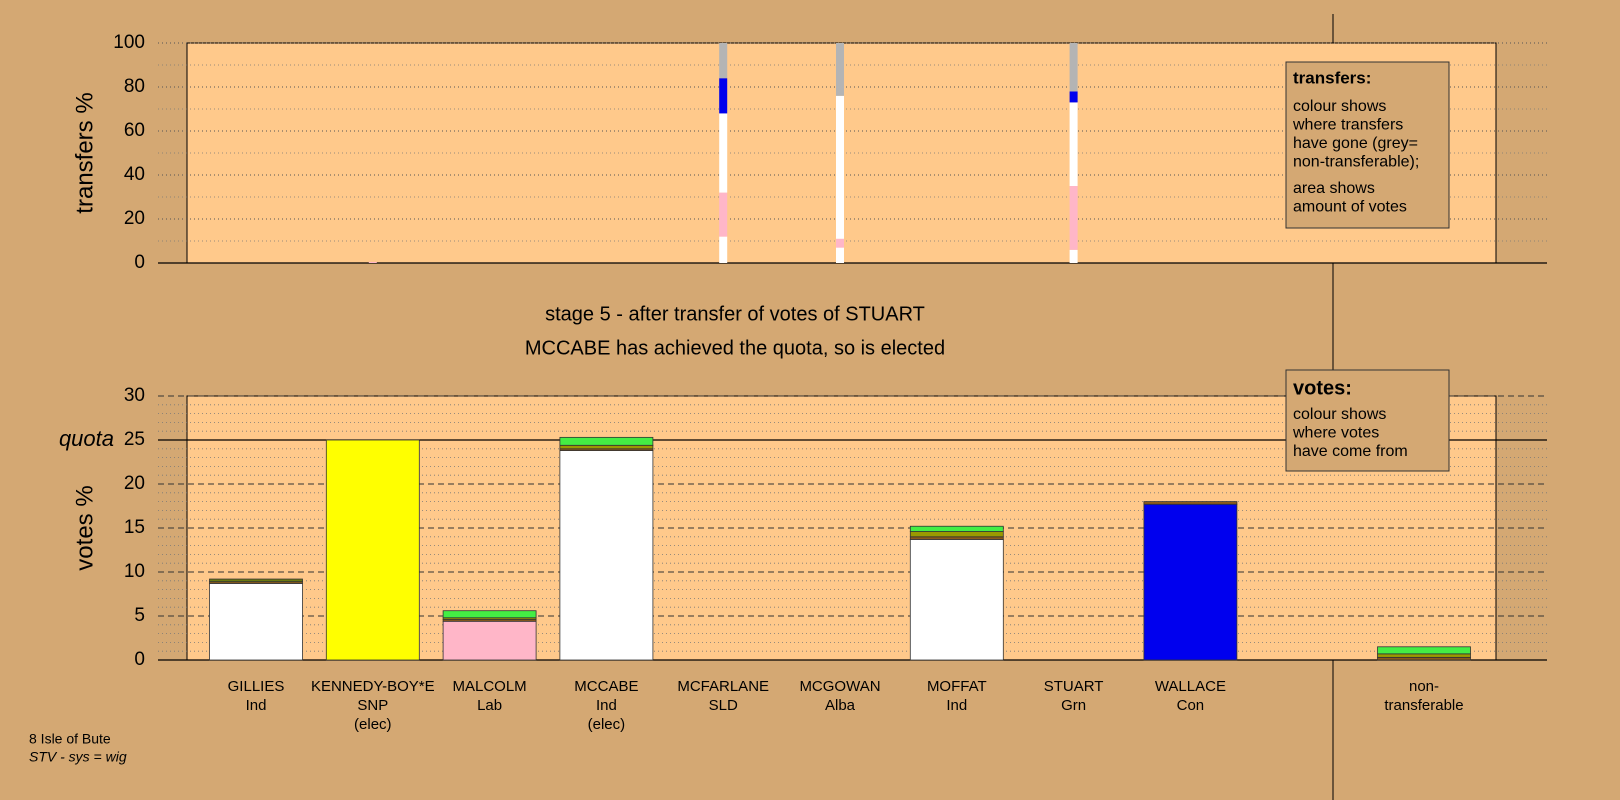 The width and height of the screenshot is (1620, 800). I want to click on y-tick-label: 25, so click(134, 439).